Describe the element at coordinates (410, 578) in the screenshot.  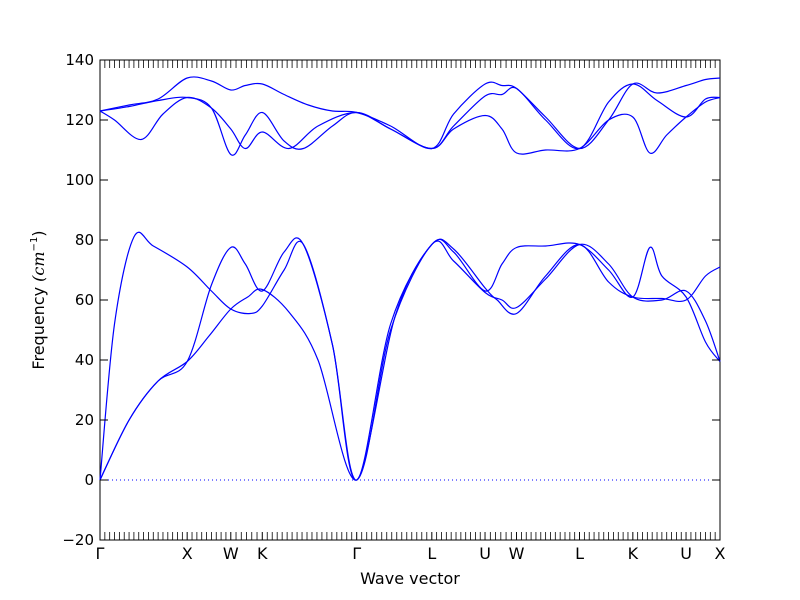
I see `x-axis-label: Wave vector` at that location.